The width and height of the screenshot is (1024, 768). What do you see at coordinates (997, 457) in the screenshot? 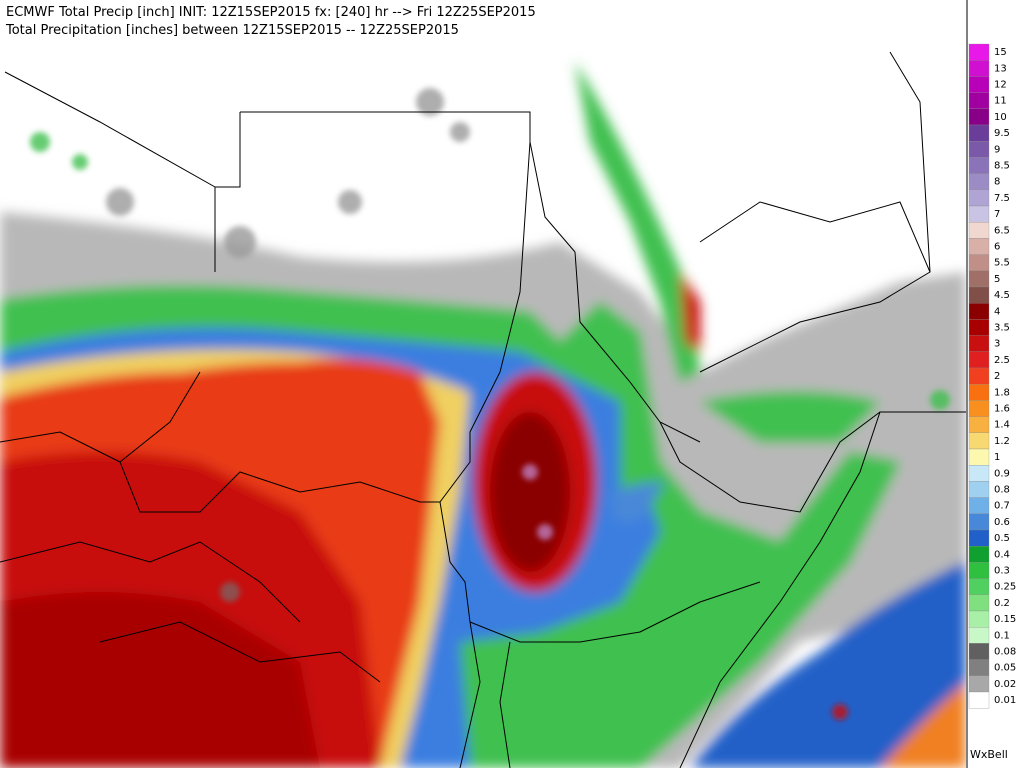
I see `legend-label: 1` at bounding box center [997, 457].